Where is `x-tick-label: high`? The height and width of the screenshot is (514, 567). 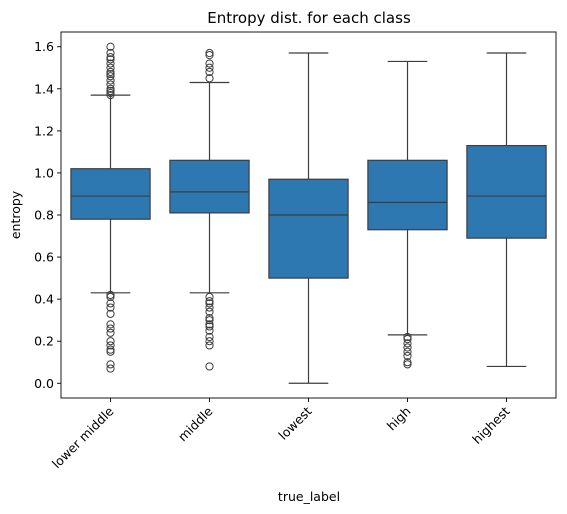 x-tick-label: high is located at coordinates (399, 419).